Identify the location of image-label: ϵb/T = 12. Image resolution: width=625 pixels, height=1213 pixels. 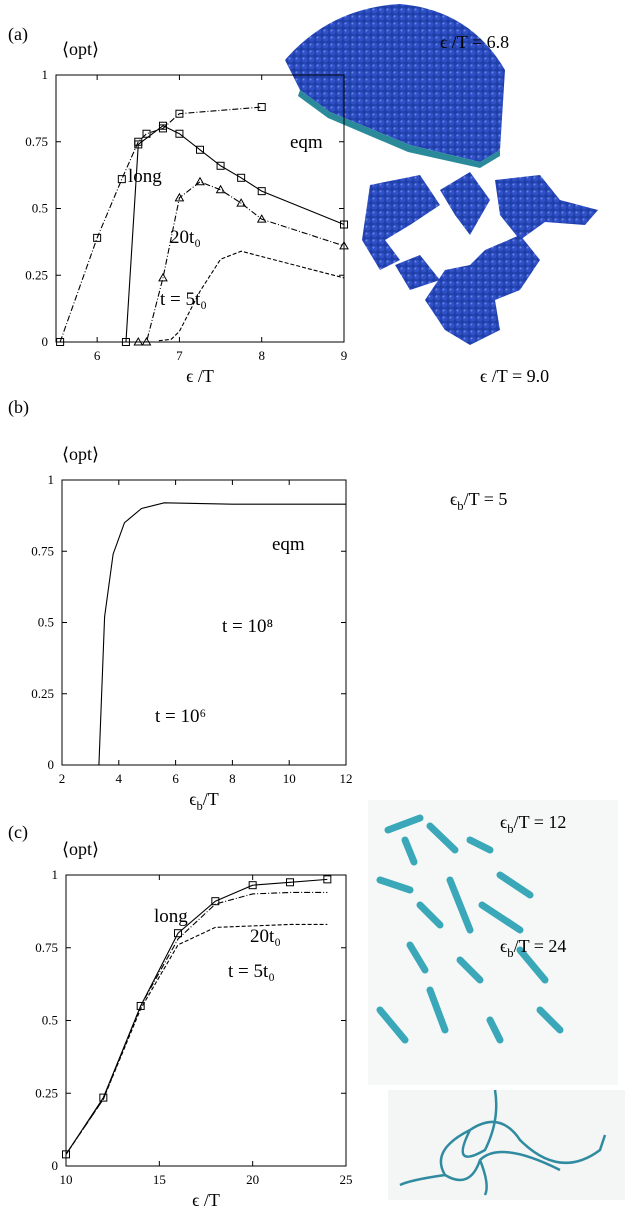
(533, 824).